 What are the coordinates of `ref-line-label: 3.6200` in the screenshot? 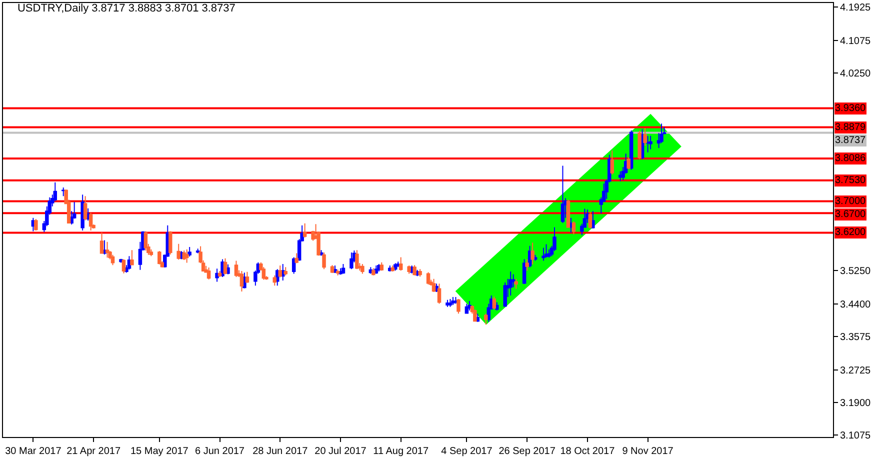 It's located at (850, 232).